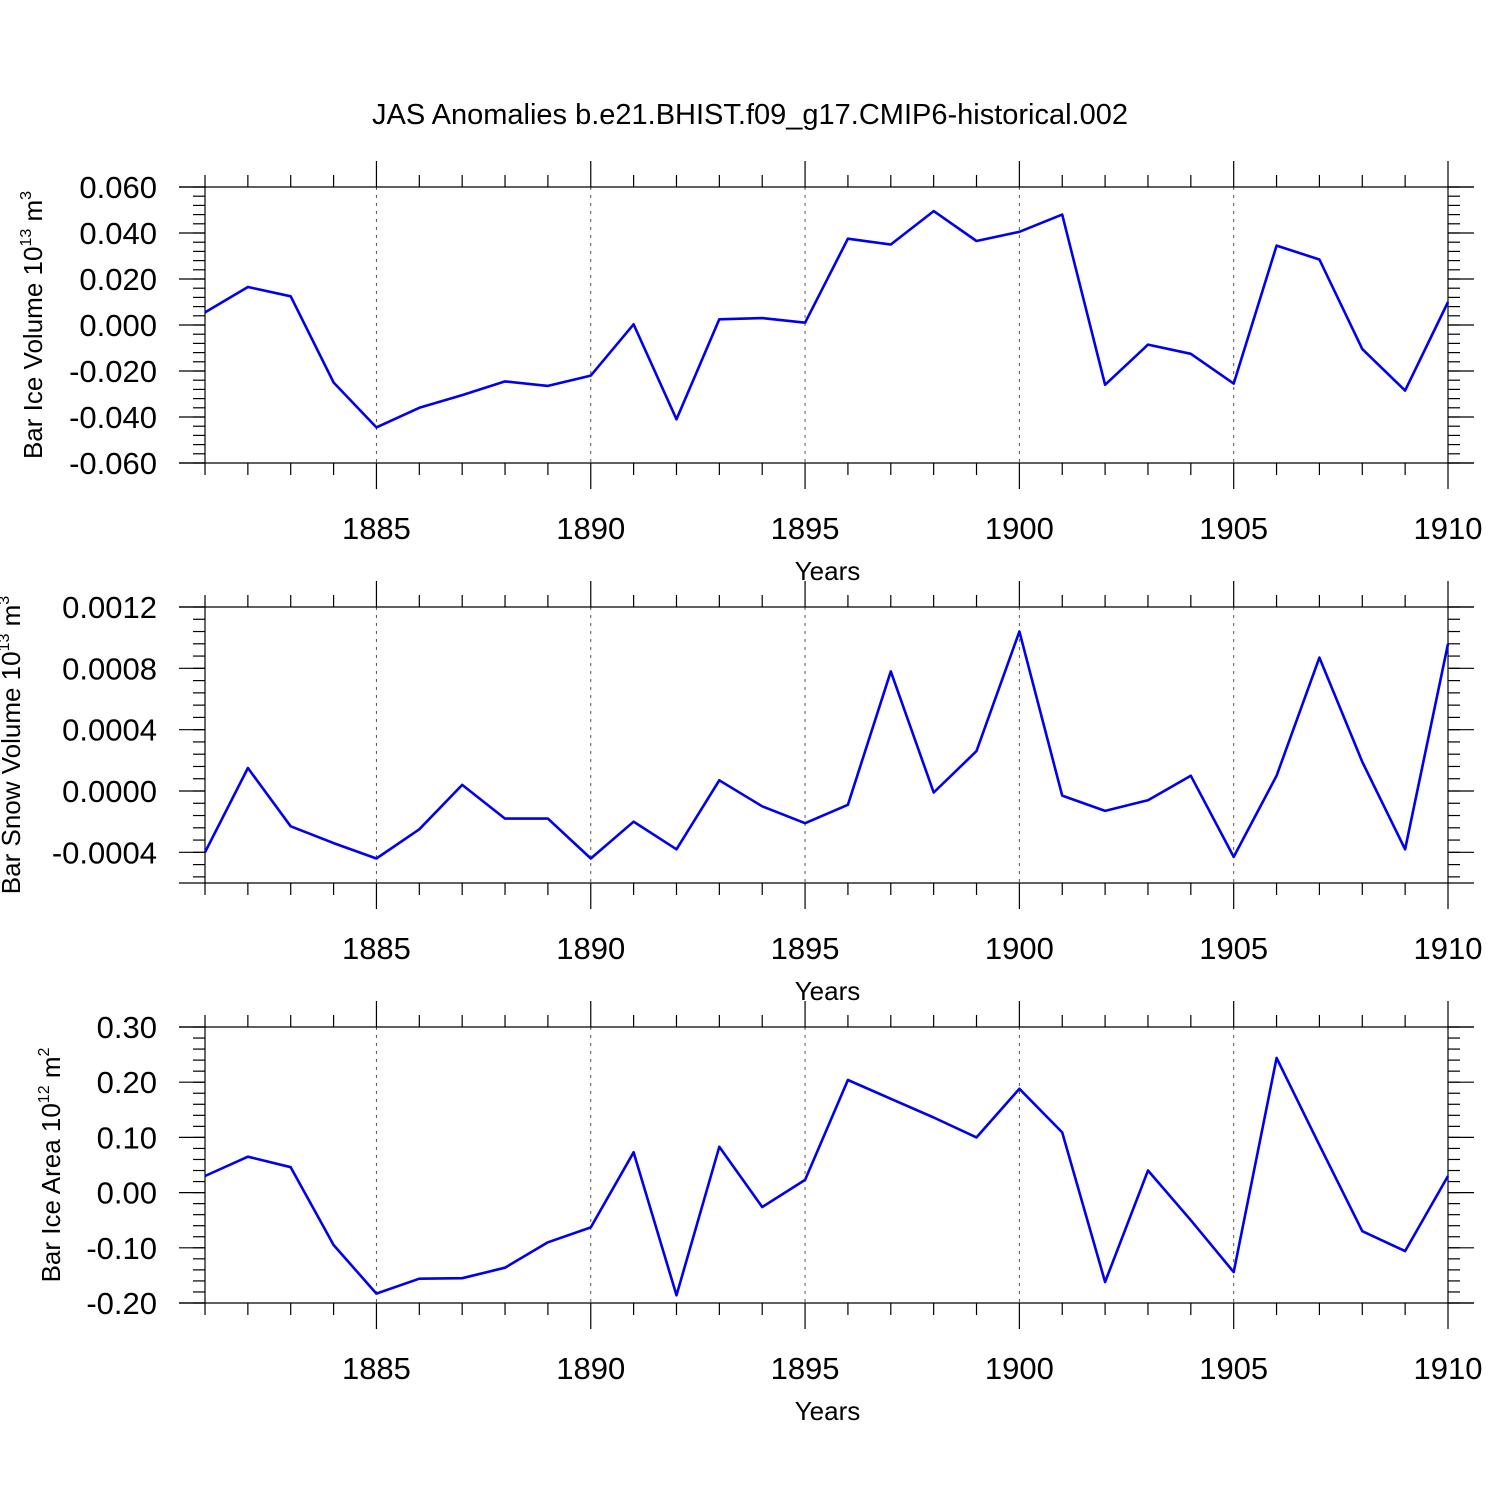 The width and height of the screenshot is (1500, 1500). I want to click on y-tick-label: -0.040, so click(113, 417).